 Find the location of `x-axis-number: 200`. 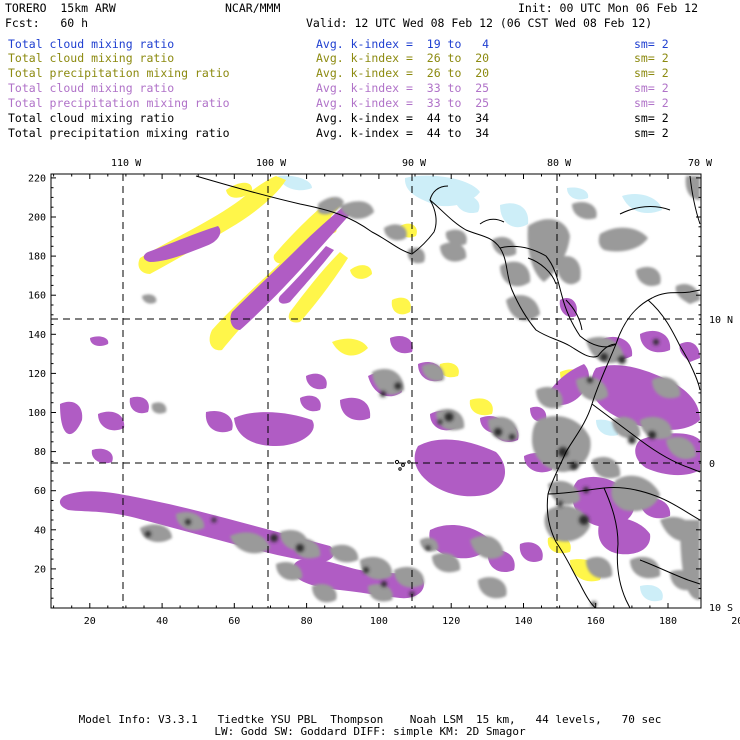

x-axis-number: 200 is located at coordinates (735, 621).